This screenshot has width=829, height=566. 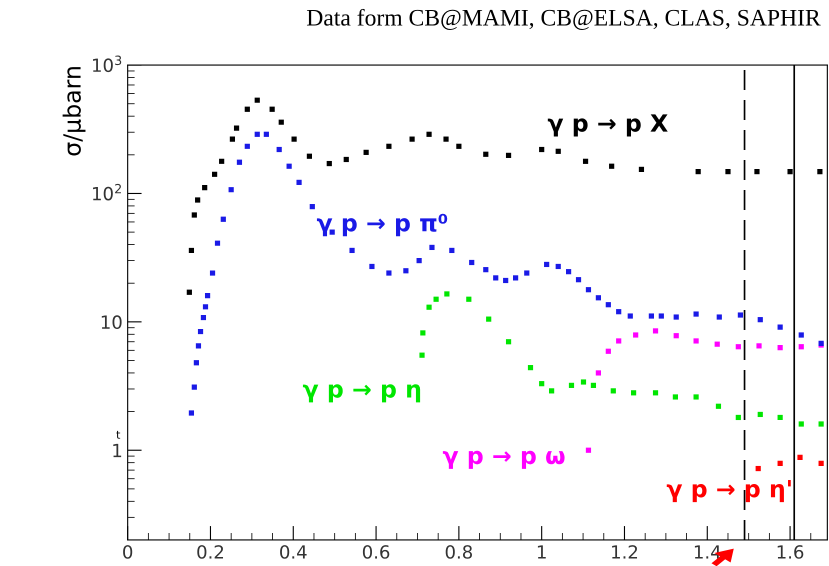 What do you see at coordinates (728, 491) in the screenshot?
I see `series-label: γ p → p η'` at bounding box center [728, 491].